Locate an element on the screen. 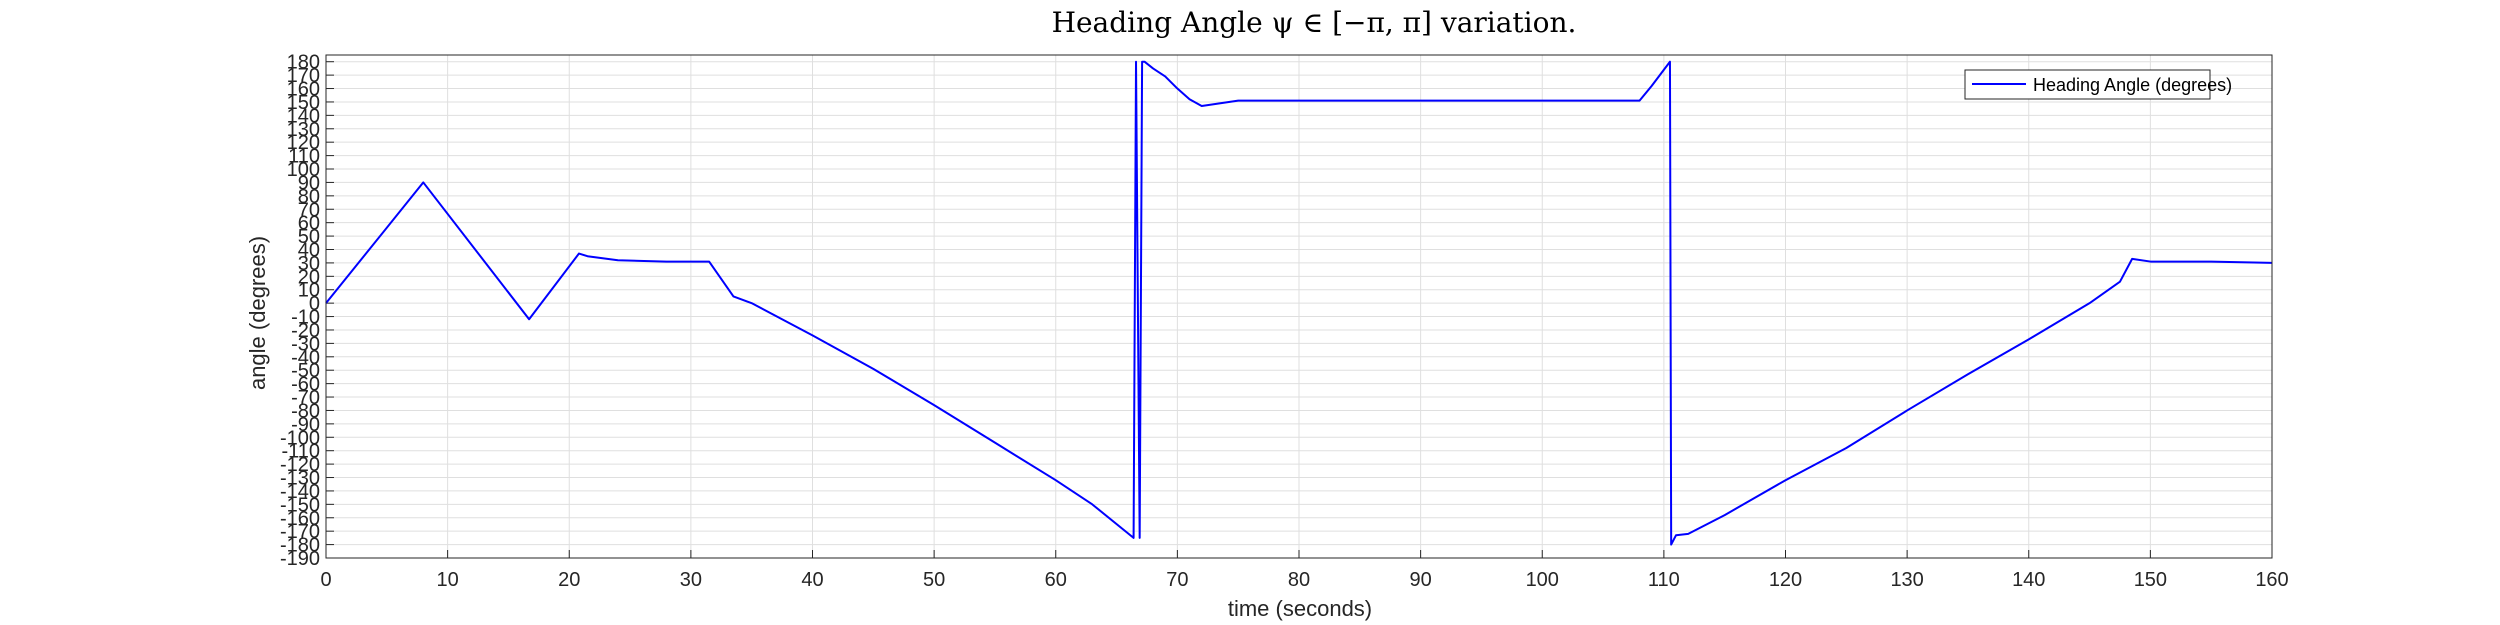 This screenshot has width=2500, height=625. x-tick-label: 0 is located at coordinates (325, 580).